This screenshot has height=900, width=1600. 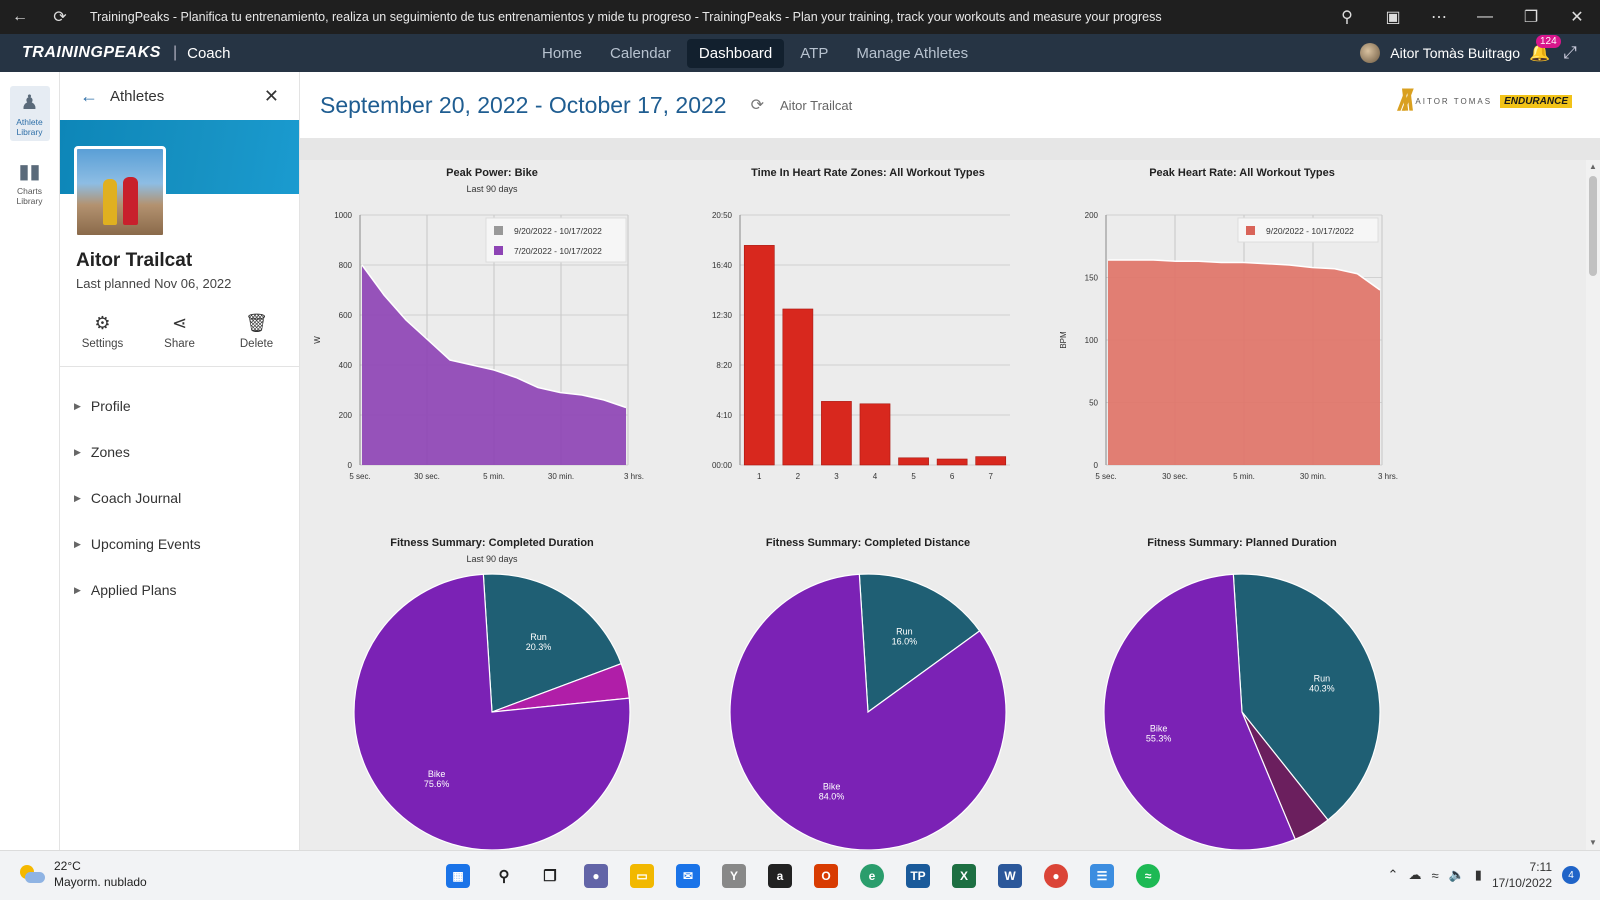 What do you see at coordinates (1322, 688) in the screenshot?
I see `slice-percent: 40.3%` at bounding box center [1322, 688].